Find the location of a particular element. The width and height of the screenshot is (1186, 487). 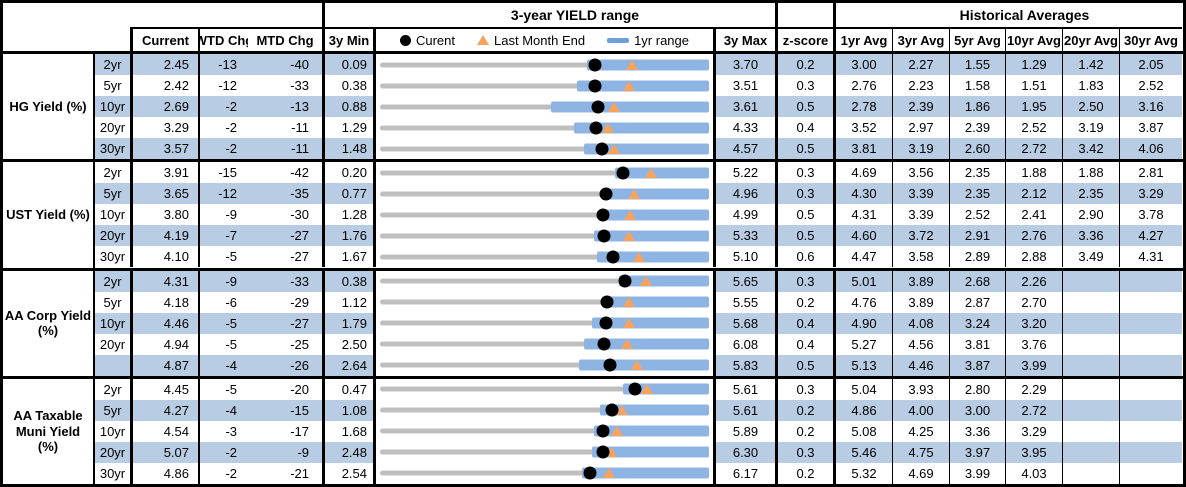

table-row: 4.87 -4 -26 2.64 5.83 0.5 5.13 4.46 3.87 3.99 is located at coordinates (639, 365).